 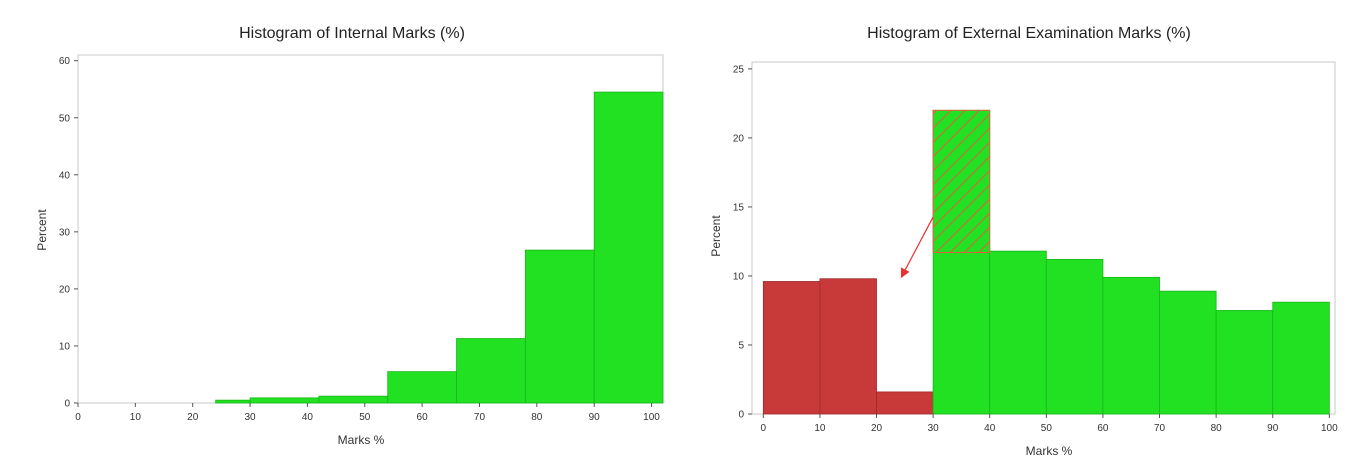 I want to click on y-tick-label: 60, so click(x=65, y=61).